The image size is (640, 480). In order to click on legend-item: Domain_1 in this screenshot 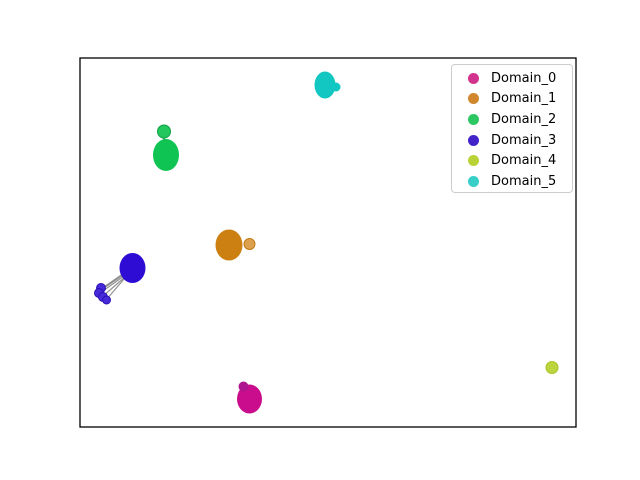, I will do `click(517, 99)`.